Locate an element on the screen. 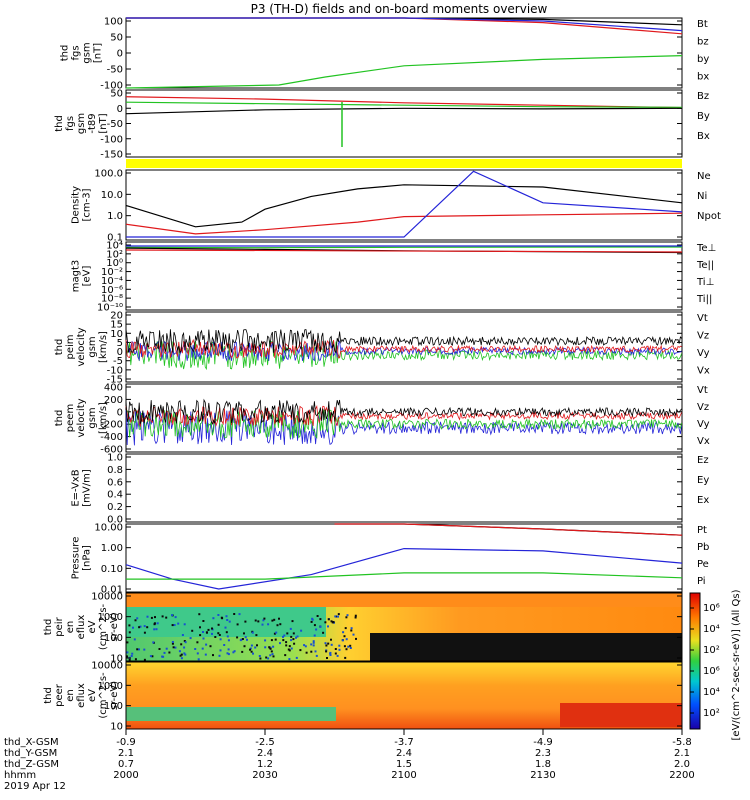 This screenshot has width=750, height=800. y-tick-label: 200 is located at coordinates (113, 400).